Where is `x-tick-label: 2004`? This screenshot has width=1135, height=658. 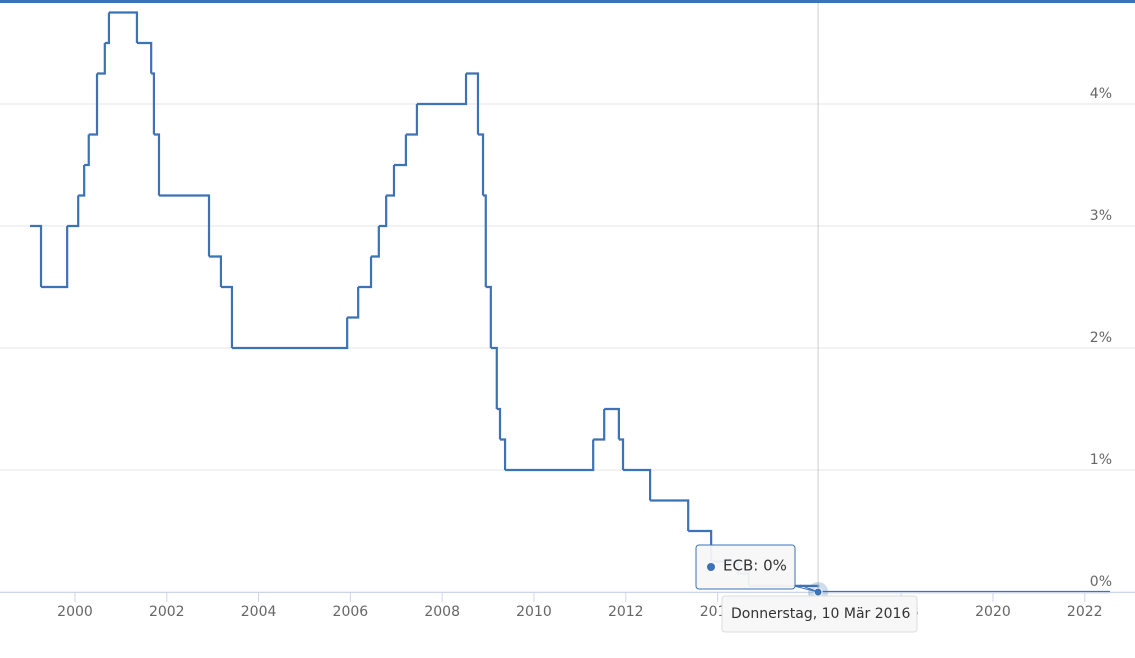
x-tick-label: 2004 is located at coordinates (259, 612).